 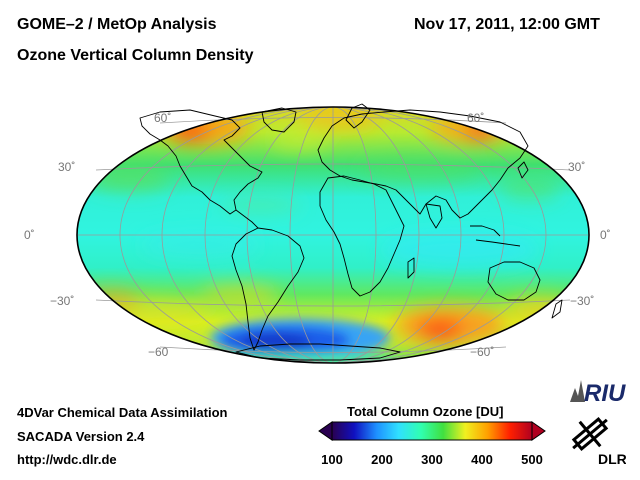 I want to click on antarctica-outline, so click(x=318, y=352).